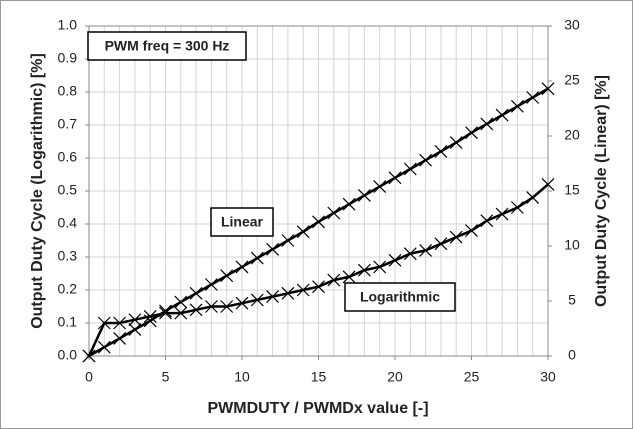 Image resolution: width=633 pixels, height=429 pixels. What do you see at coordinates (472, 377) in the screenshot?
I see `x-tick-label: 25` at bounding box center [472, 377].